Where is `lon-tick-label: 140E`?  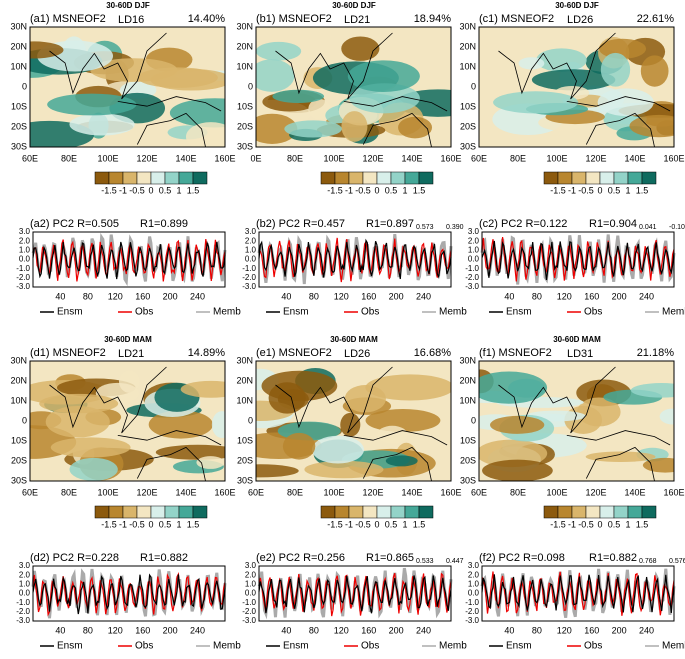 lon-tick-label: 140E is located at coordinates (411, 492).